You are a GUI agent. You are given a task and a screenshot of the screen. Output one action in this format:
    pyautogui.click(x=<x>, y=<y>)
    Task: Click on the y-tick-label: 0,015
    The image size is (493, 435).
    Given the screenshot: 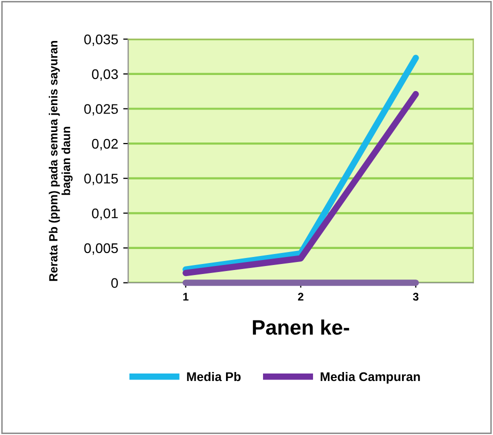 What is the action you would take?
    pyautogui.click(x=101, y=180)
    